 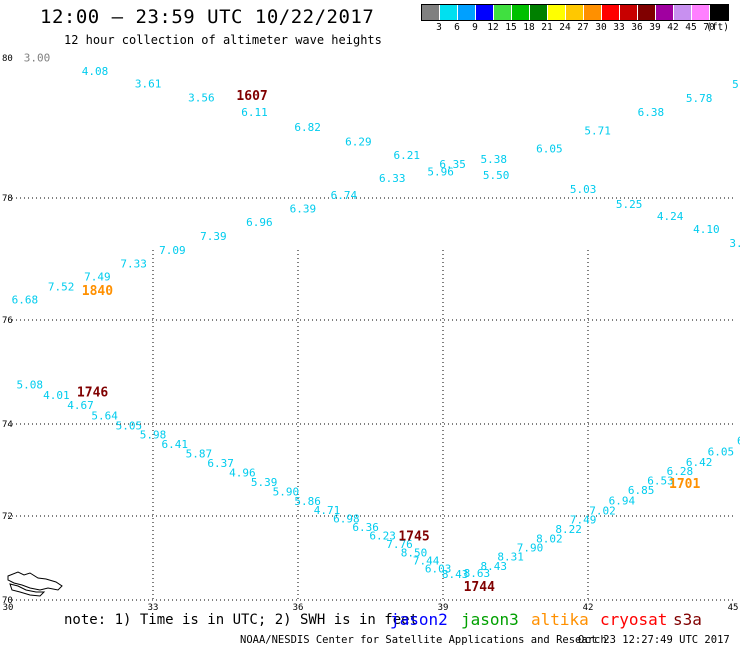 What do you see at coordinates (365, 527) in the screenshot?
I see `wave-height-reading: 6.36` at bounding box center [365, 527].